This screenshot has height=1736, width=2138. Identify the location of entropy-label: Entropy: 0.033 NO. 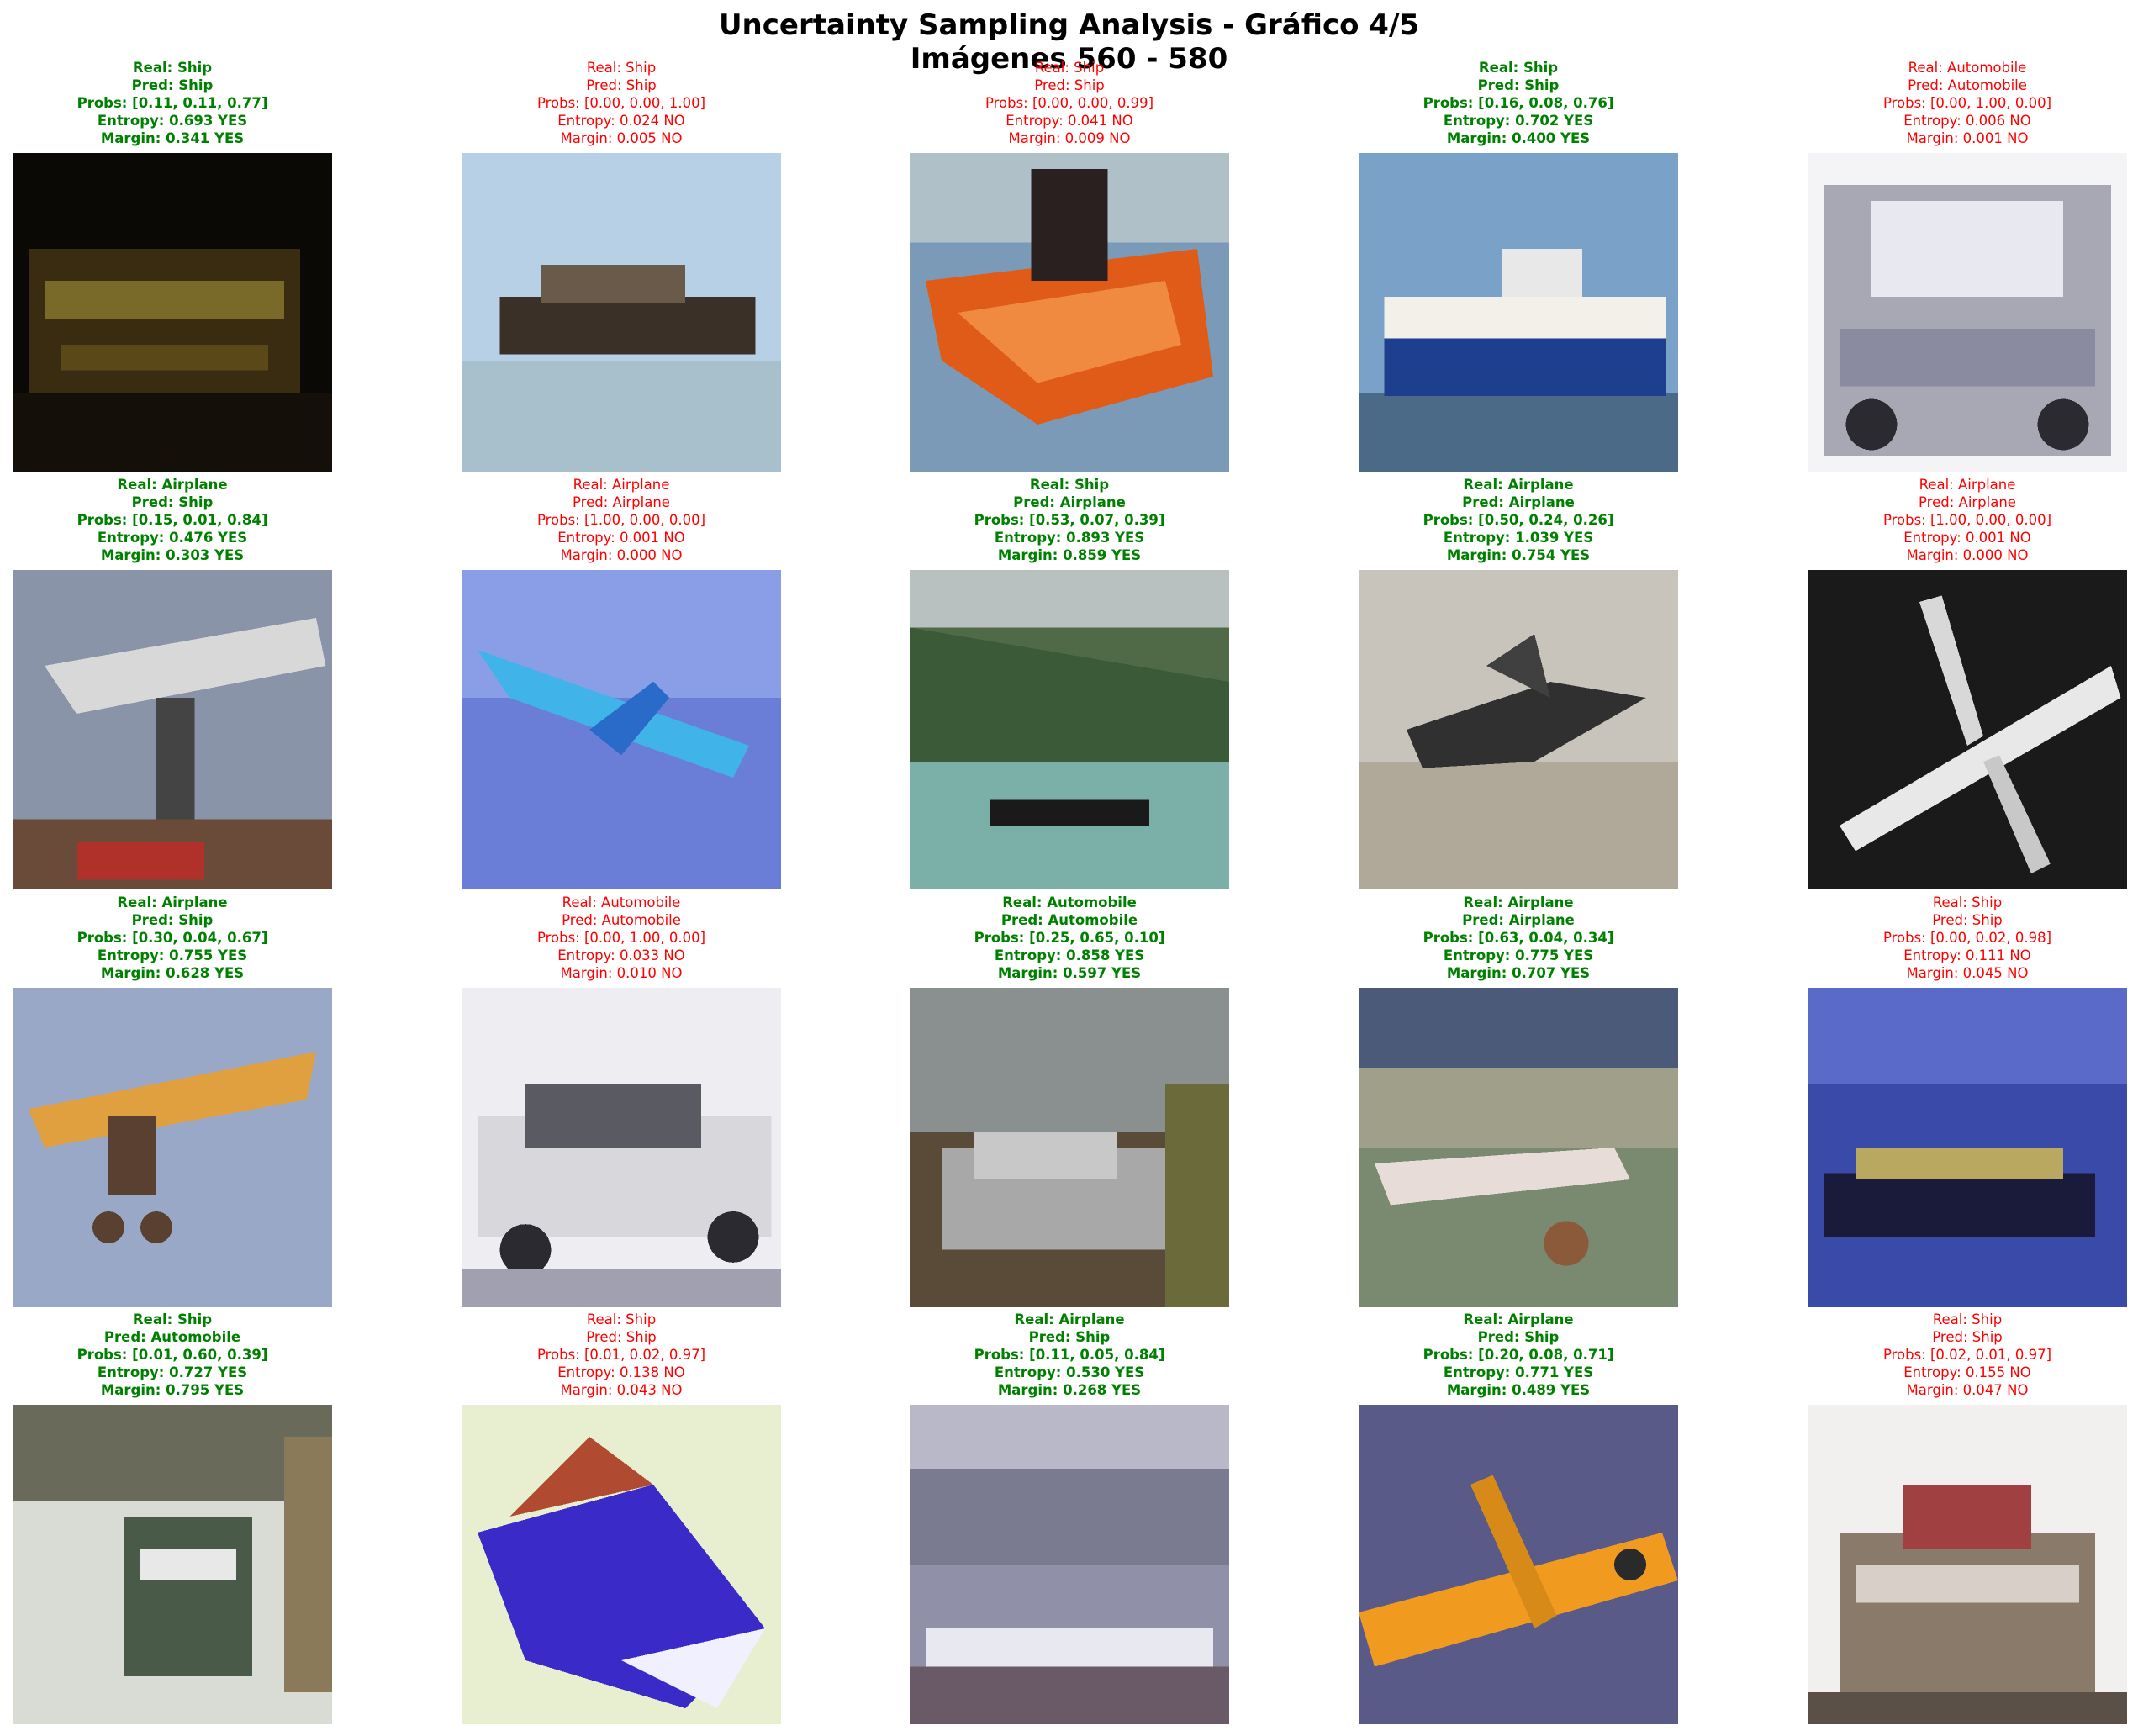
(621, 955).